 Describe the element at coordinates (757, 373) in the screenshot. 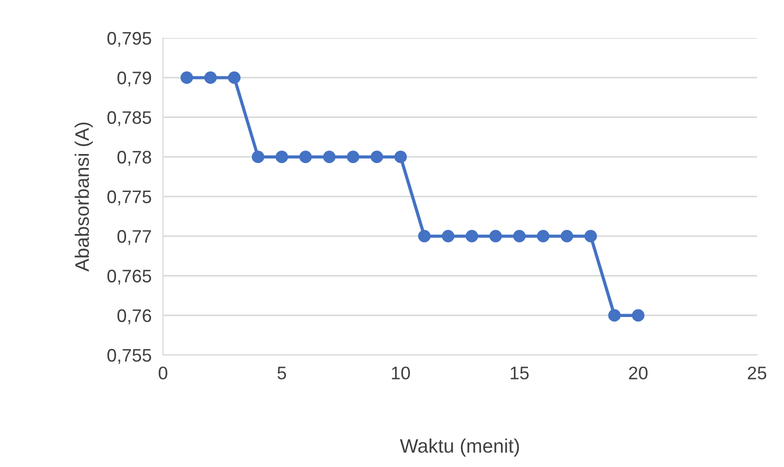

I see `x-tick-label: 25` at that location.